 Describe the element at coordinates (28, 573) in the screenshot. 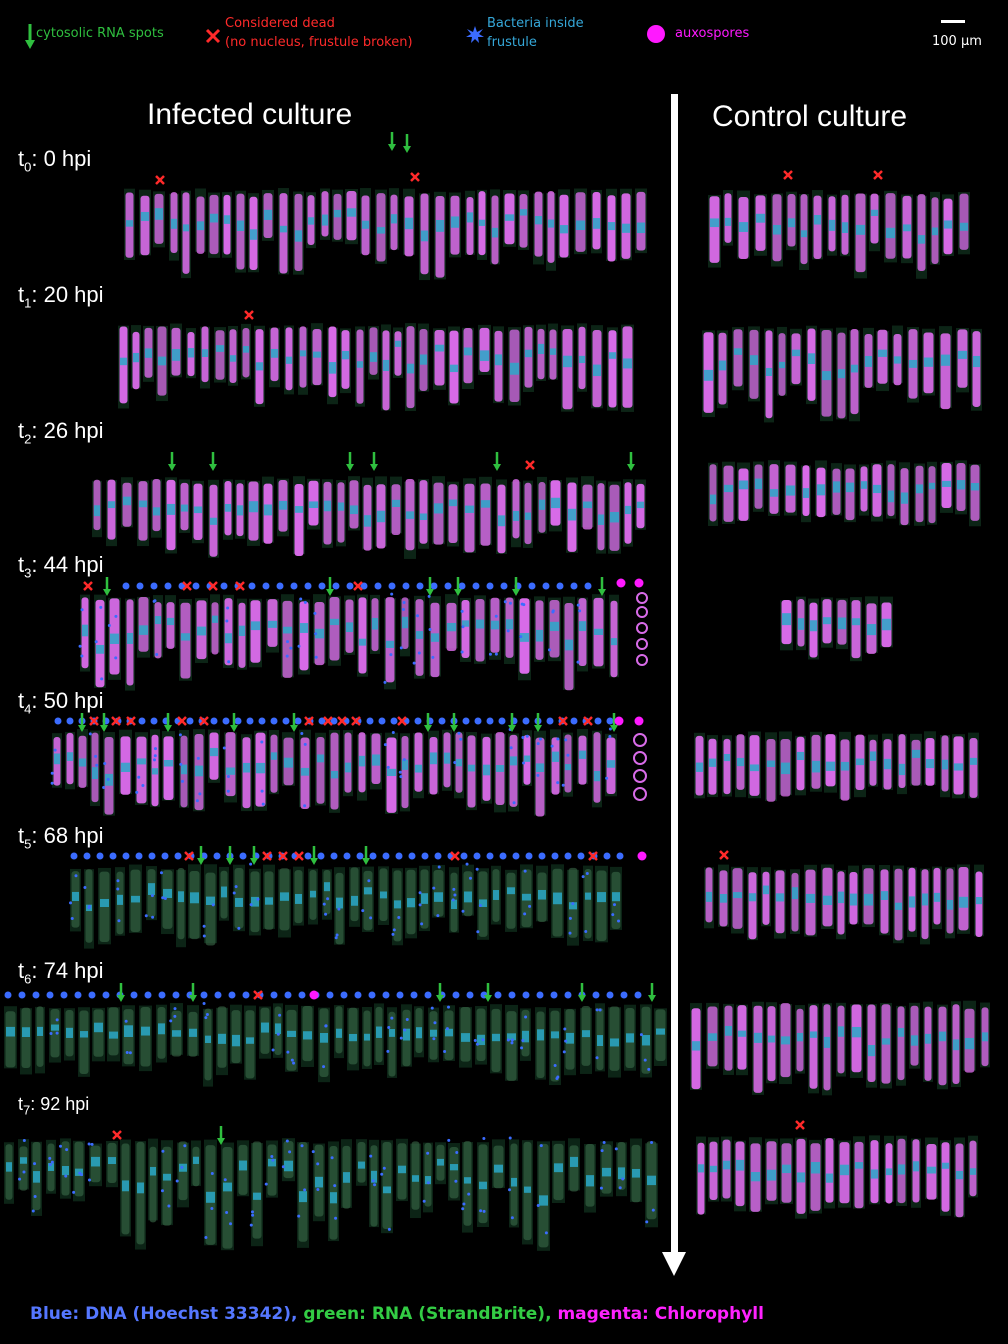

I see `timepoint-sub: 3` at that location.